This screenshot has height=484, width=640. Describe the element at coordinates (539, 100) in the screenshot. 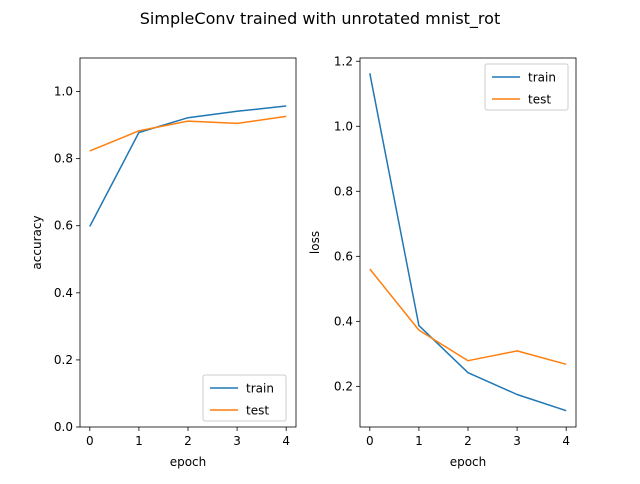

I see `loss-legend-label-test: test` at that location.